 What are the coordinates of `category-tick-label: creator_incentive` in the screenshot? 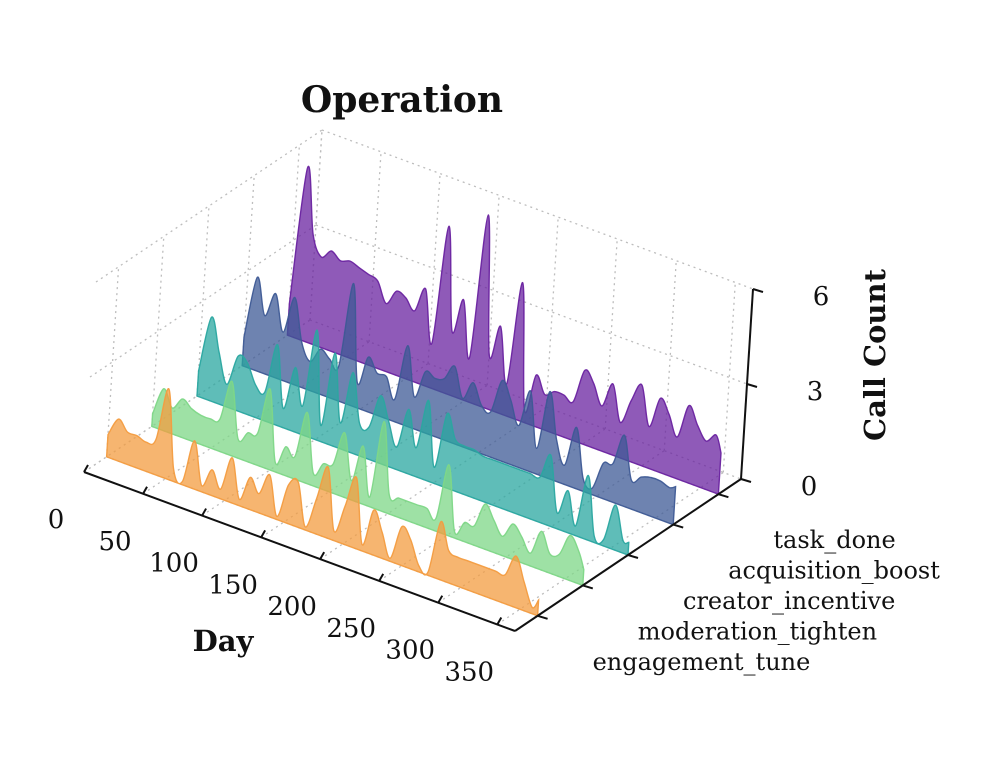 It's located at (789, 601).